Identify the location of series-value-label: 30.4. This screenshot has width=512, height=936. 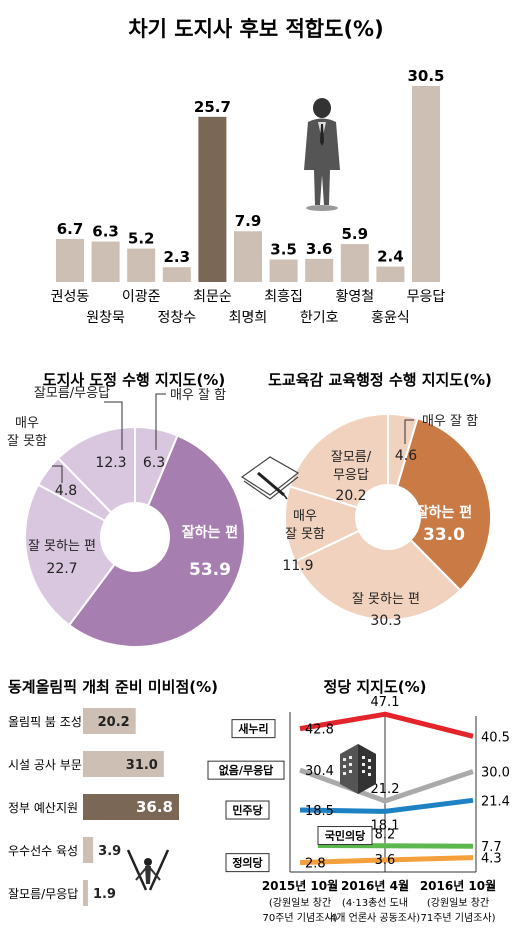
(319, 771).